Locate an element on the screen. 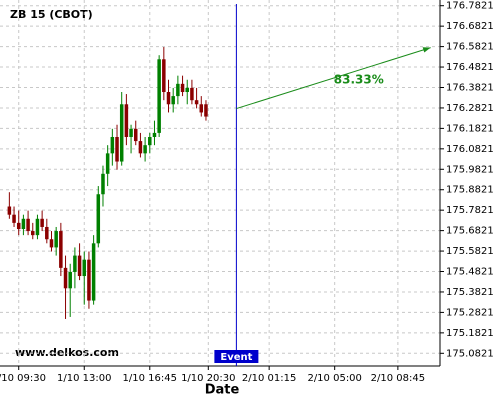  y-tick-label: 176.7821 is located at coordinates (470, 6).